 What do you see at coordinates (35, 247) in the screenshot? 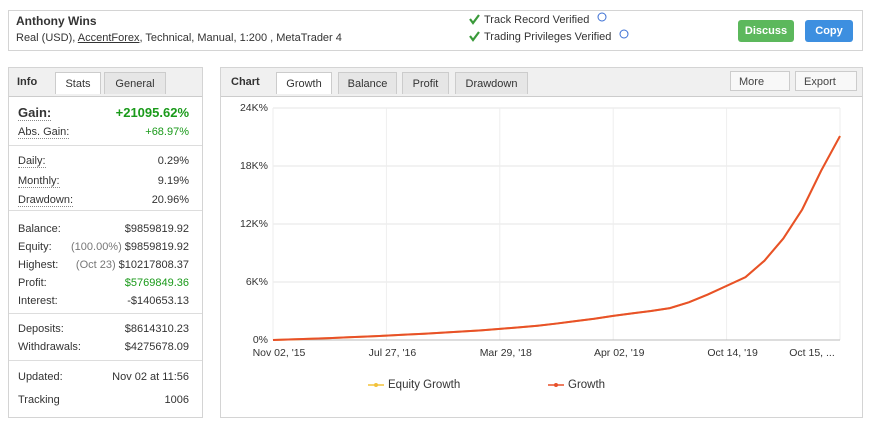
I see `stat-label: Equity:` at bounding box center [35, 247].